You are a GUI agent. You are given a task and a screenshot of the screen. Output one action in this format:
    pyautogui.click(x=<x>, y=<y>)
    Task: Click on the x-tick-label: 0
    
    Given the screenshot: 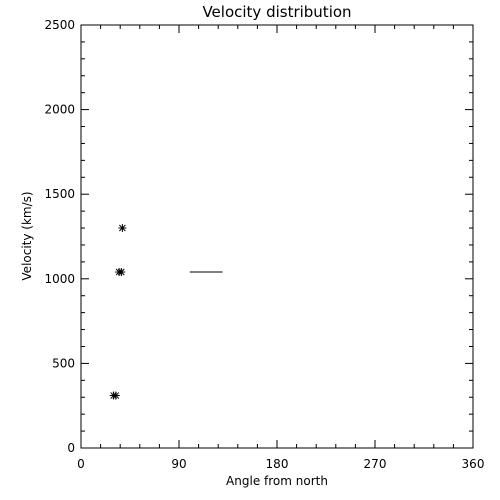 What is the action you would take?
    pyautogui.click(x=81, y=464)
    